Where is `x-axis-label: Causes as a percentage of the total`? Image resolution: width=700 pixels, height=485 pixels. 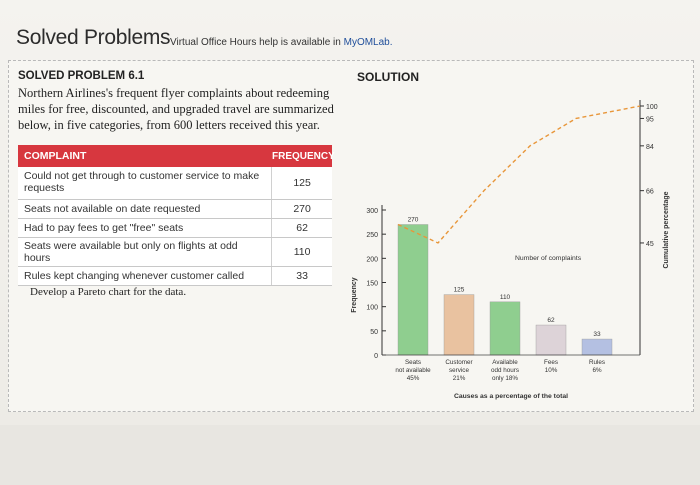
x-axis-label: Causes as a percentage of the total is located at coordinates (511, 396).